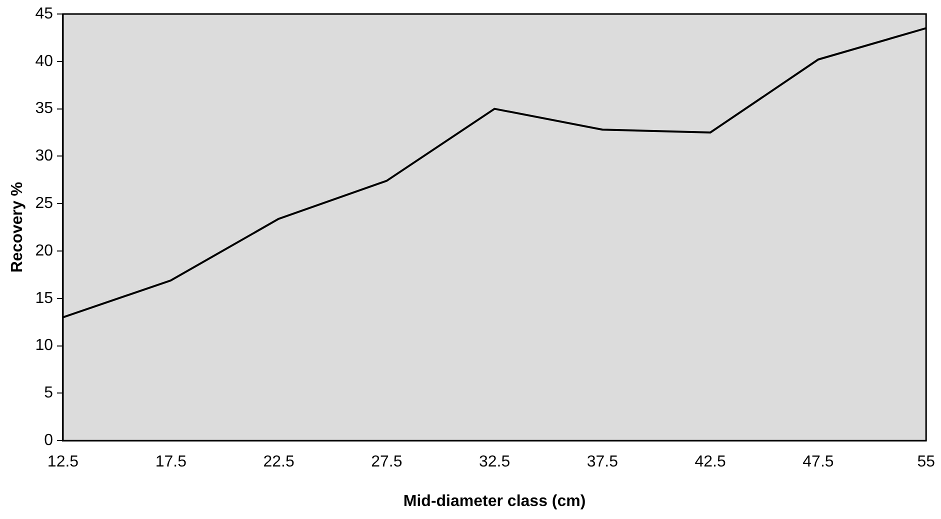 This screenshot has width=941, height=519. I want to click on x-tick-label: 37.5, so click(602, 462).